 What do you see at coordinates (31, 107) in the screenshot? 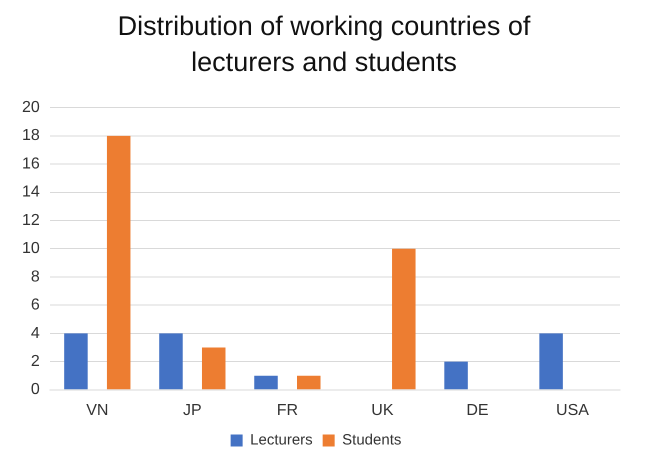
I see `y-tick-label: 20` at bounding box center [31, 107].